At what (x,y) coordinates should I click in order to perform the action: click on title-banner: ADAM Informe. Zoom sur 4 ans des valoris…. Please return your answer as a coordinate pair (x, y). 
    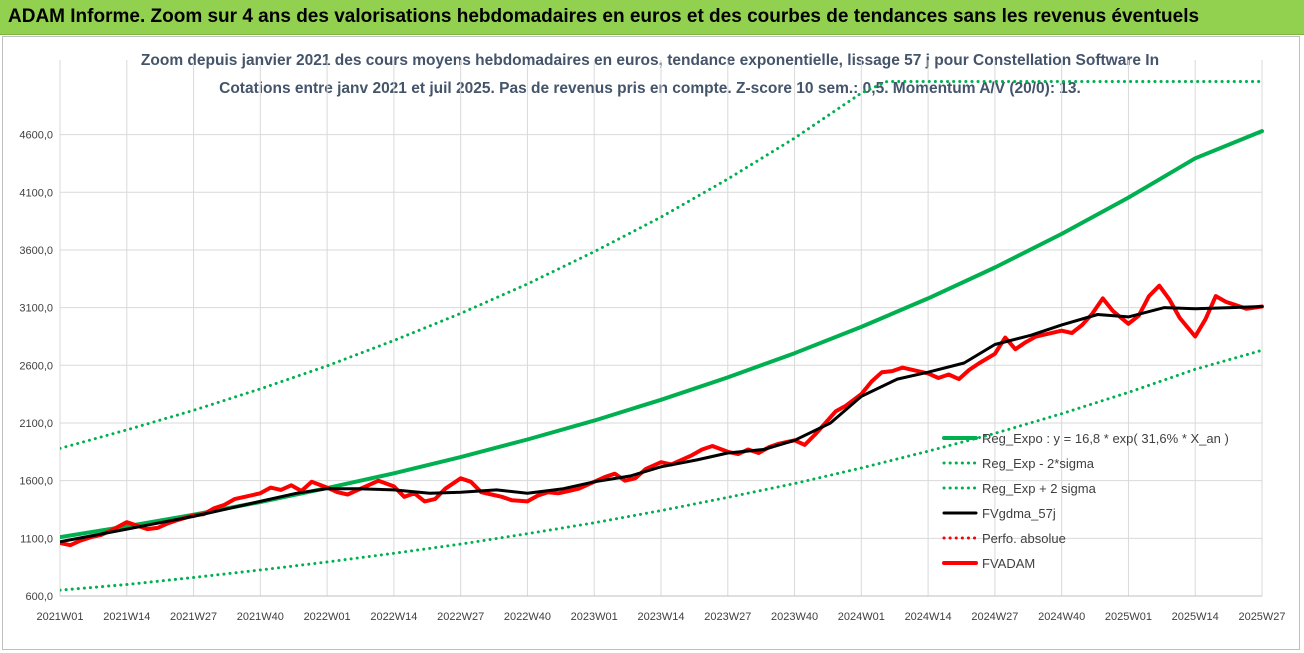
    Looking at the image, I should click on (652, 17).